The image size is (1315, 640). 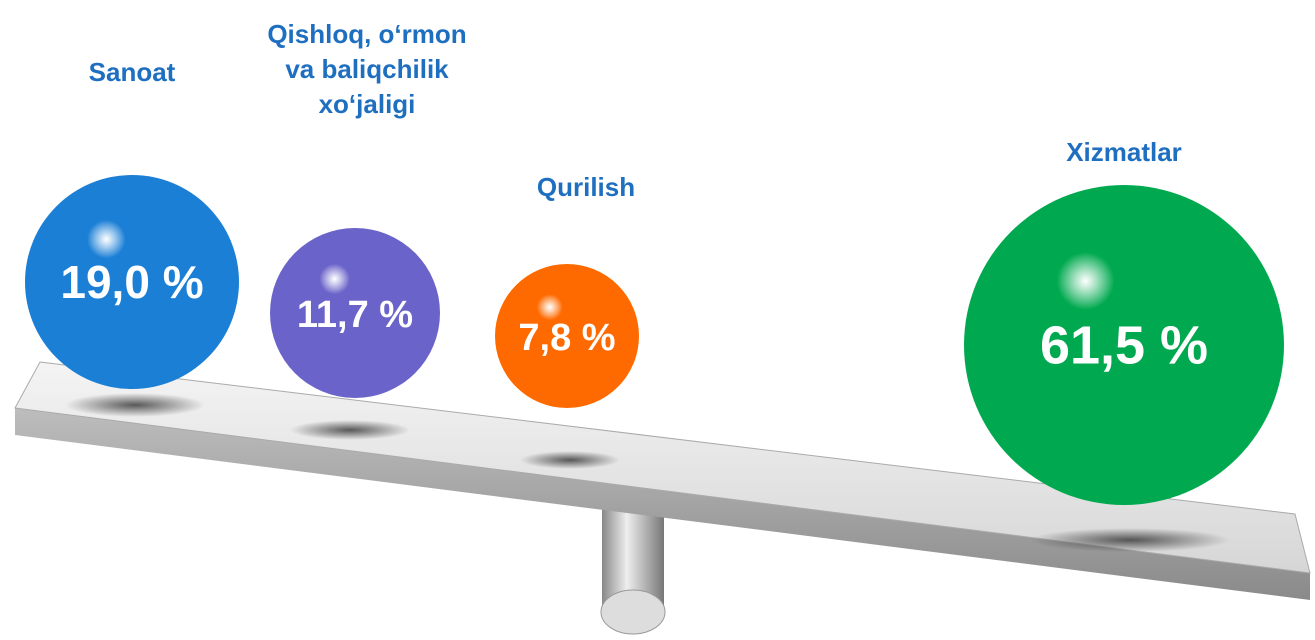 I want to click on value-label: 11,7 %, so click(x=355, y=315).